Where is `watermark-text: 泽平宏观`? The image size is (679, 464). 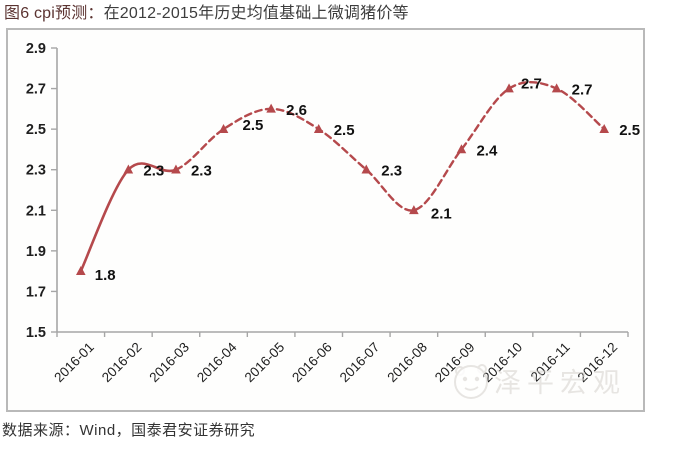
watermark-text: 泽平宏观 is located at coordinates (560, 383).